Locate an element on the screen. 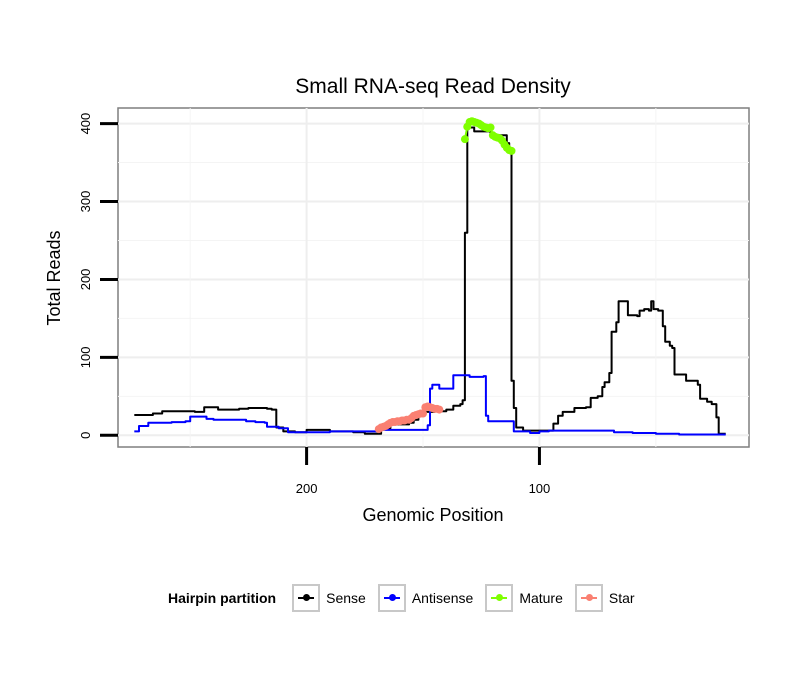 This screenshot has width=810, height=690. y-tick-label: 100 is located at coordinates (85, 358).